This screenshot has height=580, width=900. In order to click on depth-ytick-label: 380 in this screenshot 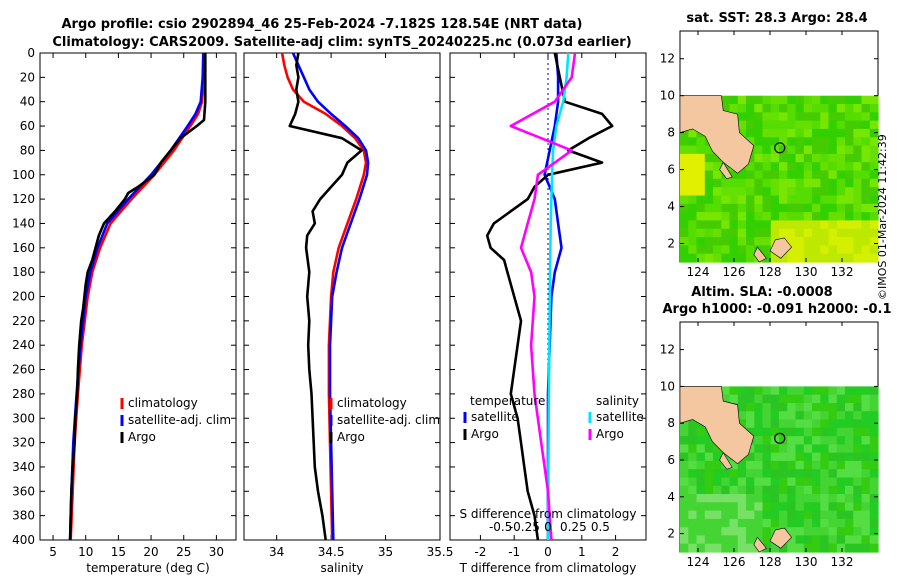, I will do `click(23, 516)`.